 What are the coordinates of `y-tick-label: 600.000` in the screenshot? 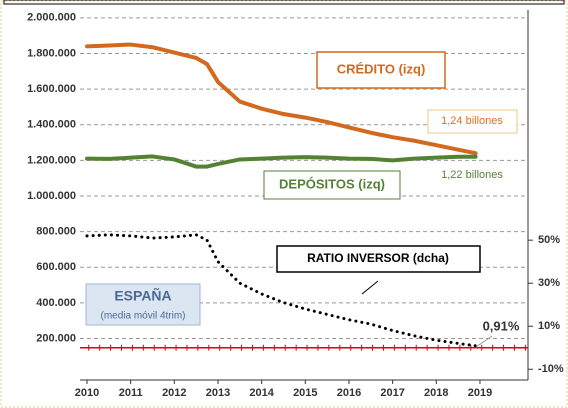 It's located at (56, 267).